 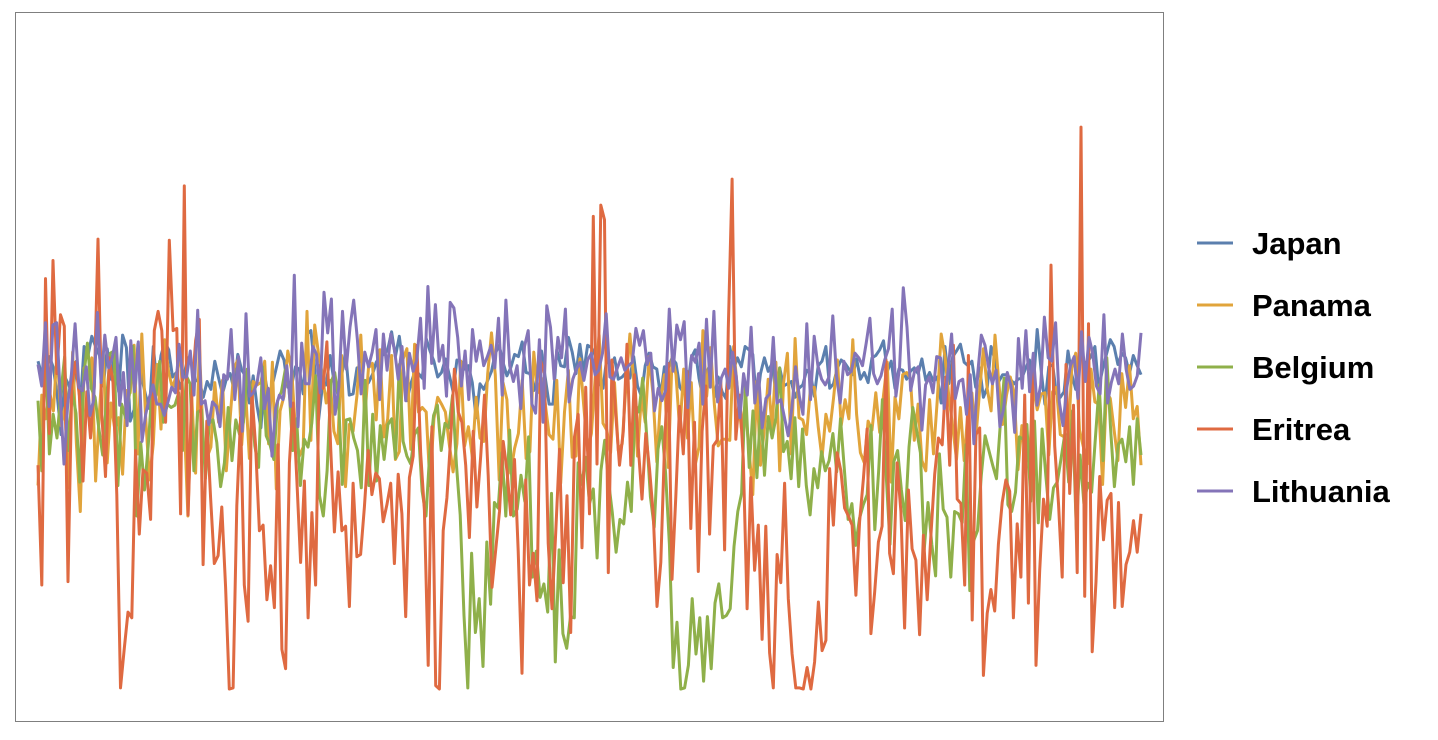 I want to click on legend-item-eritrea: Eritrea, so click(x=1274, y=429).